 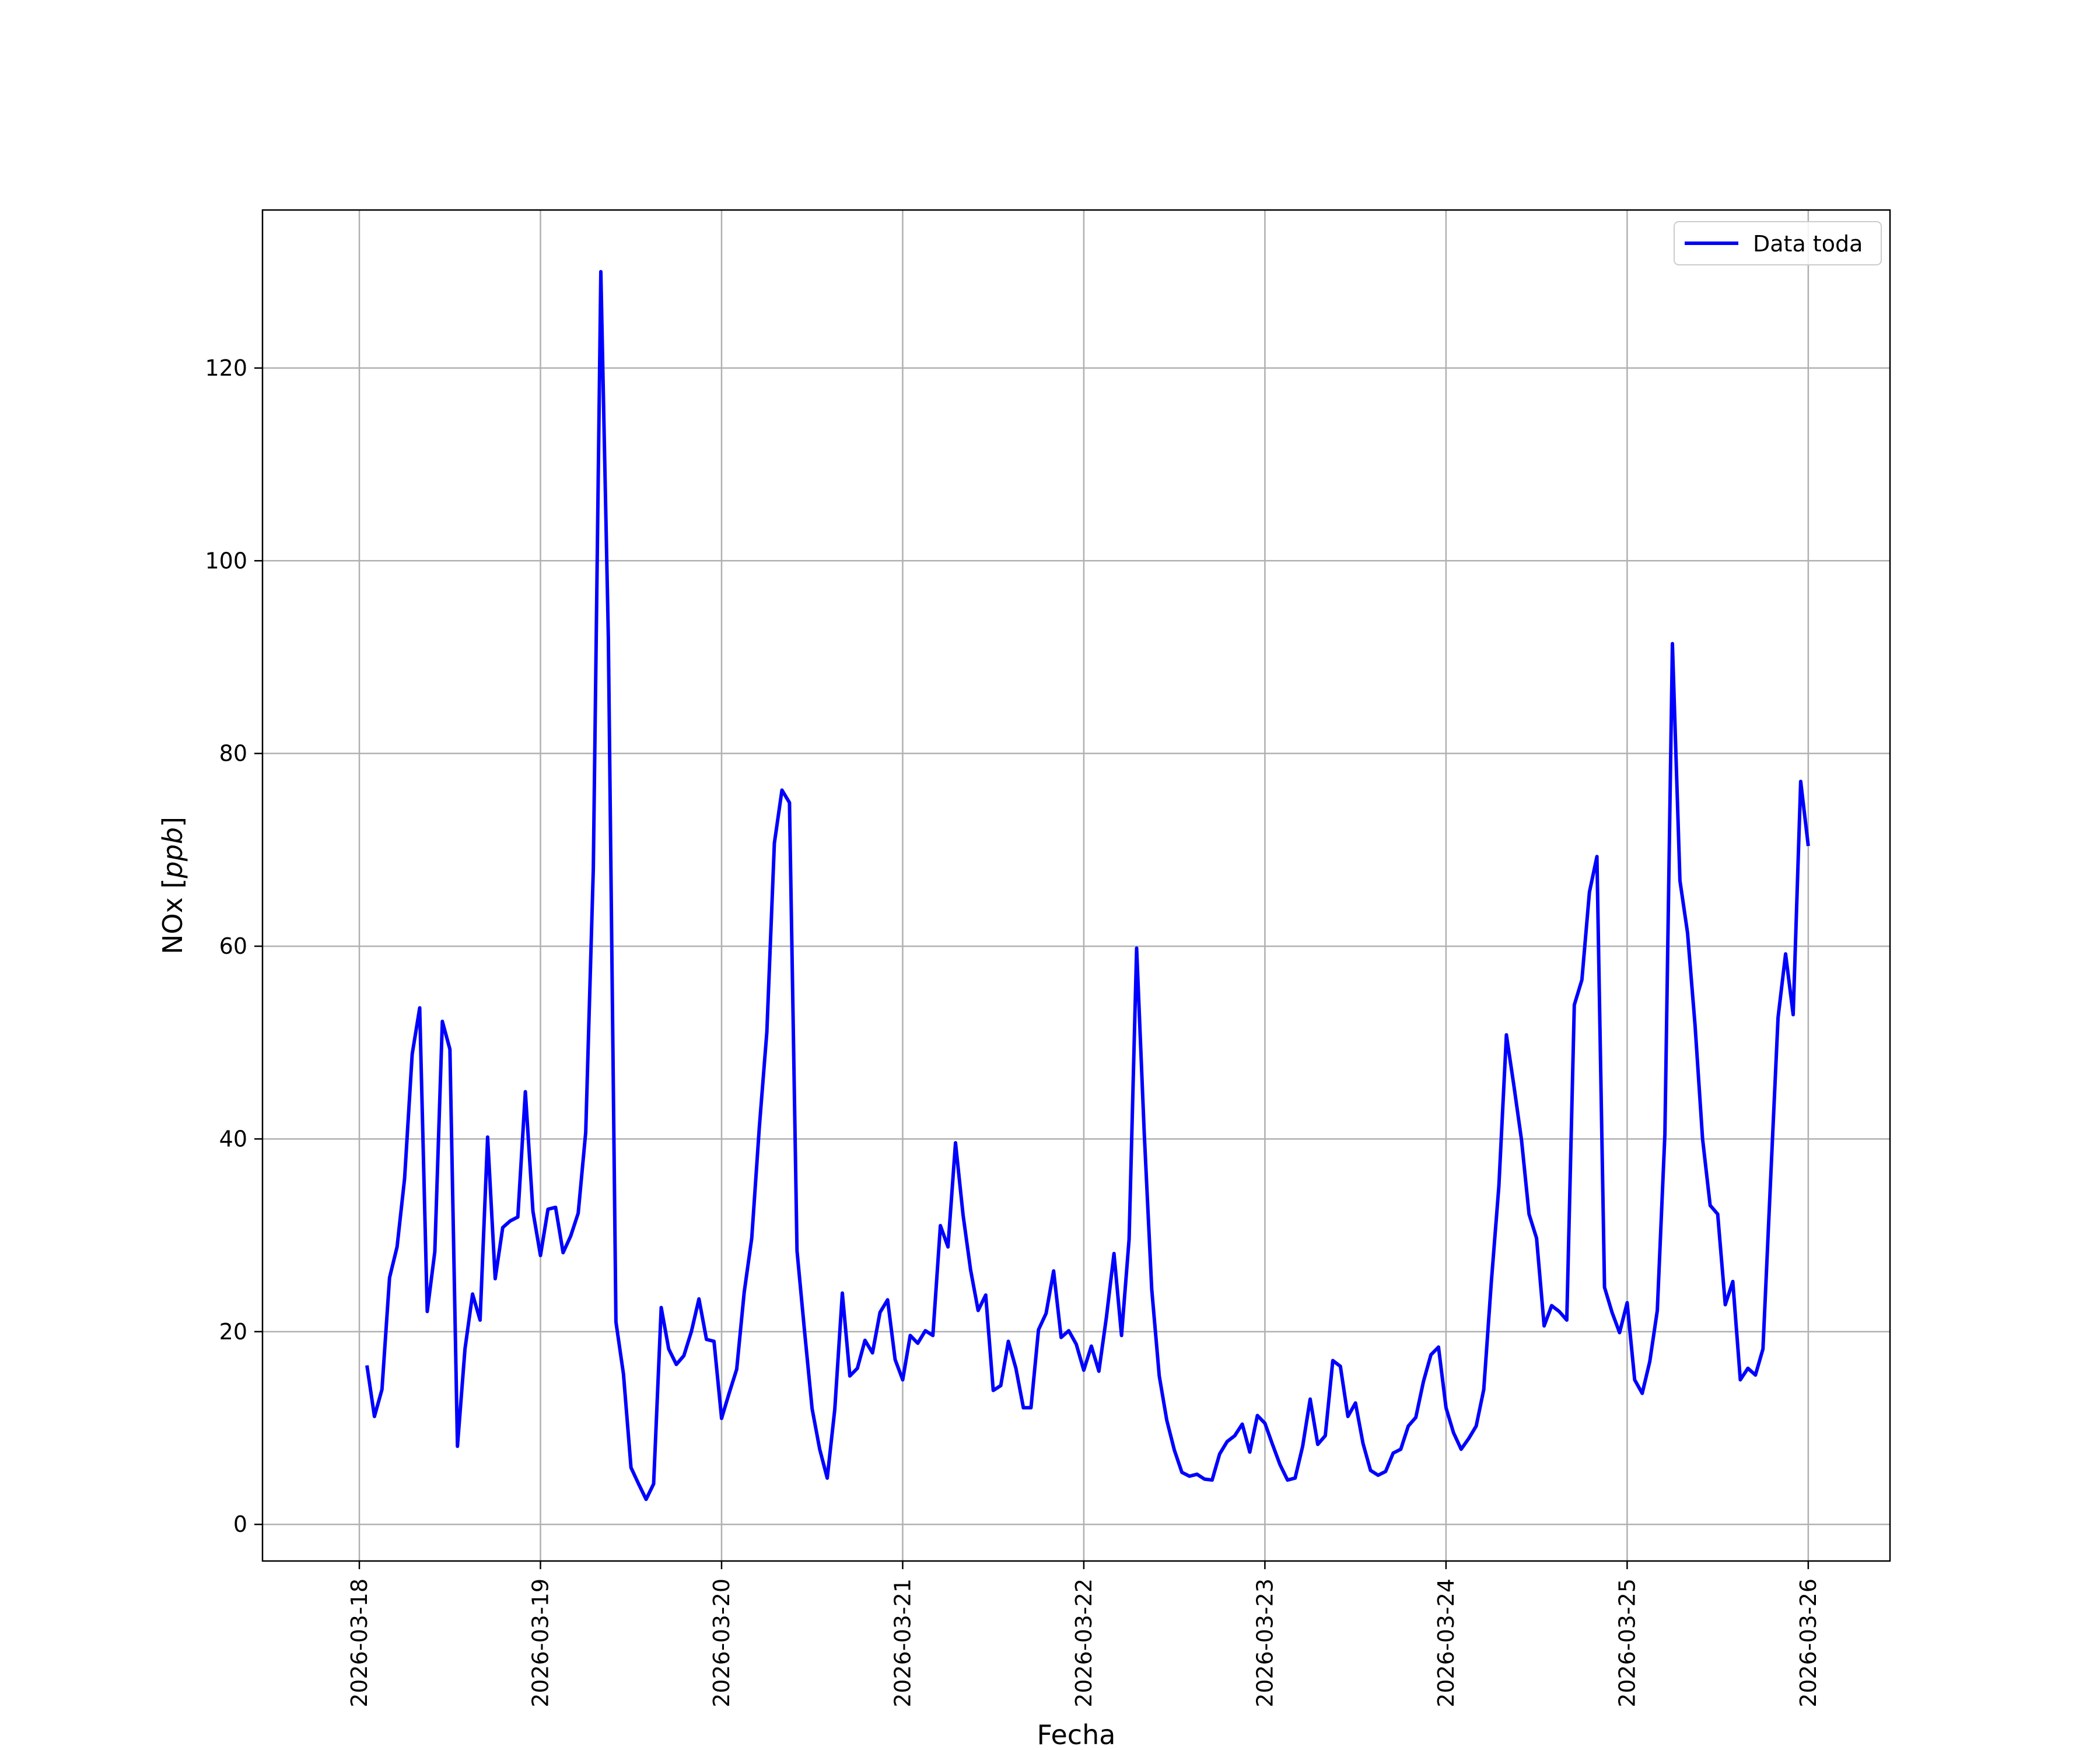 What do you see at coordinates (540, 1643) in the screenshot?
I see `x-tick-label: 2026-03-19` at bounding box center [540, 1643].